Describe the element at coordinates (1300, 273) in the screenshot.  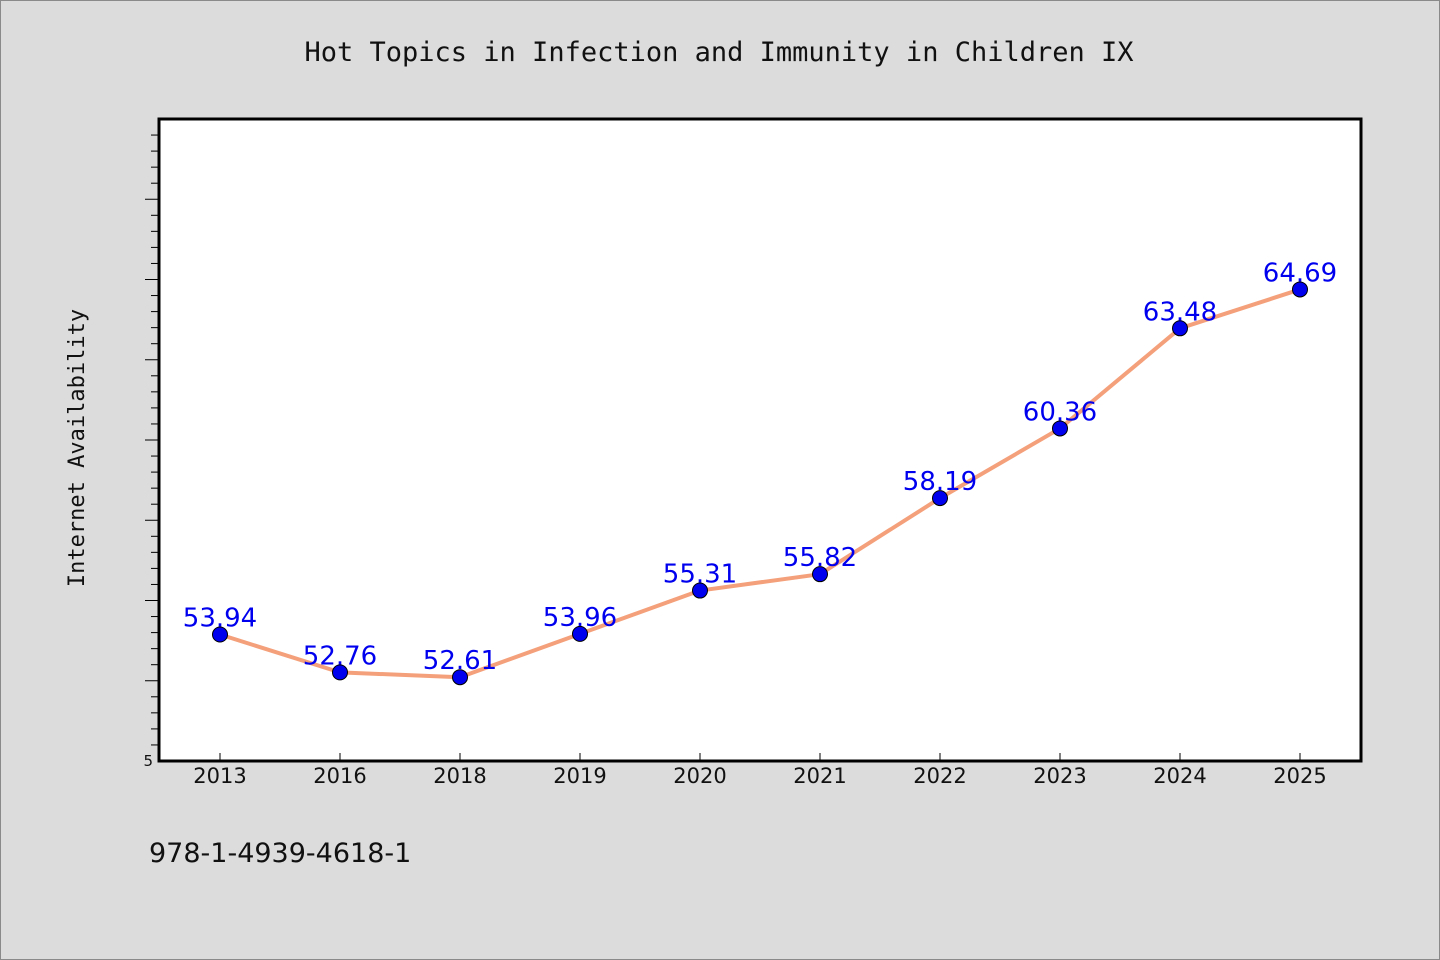
I see `data-label: 64.69` at that location.